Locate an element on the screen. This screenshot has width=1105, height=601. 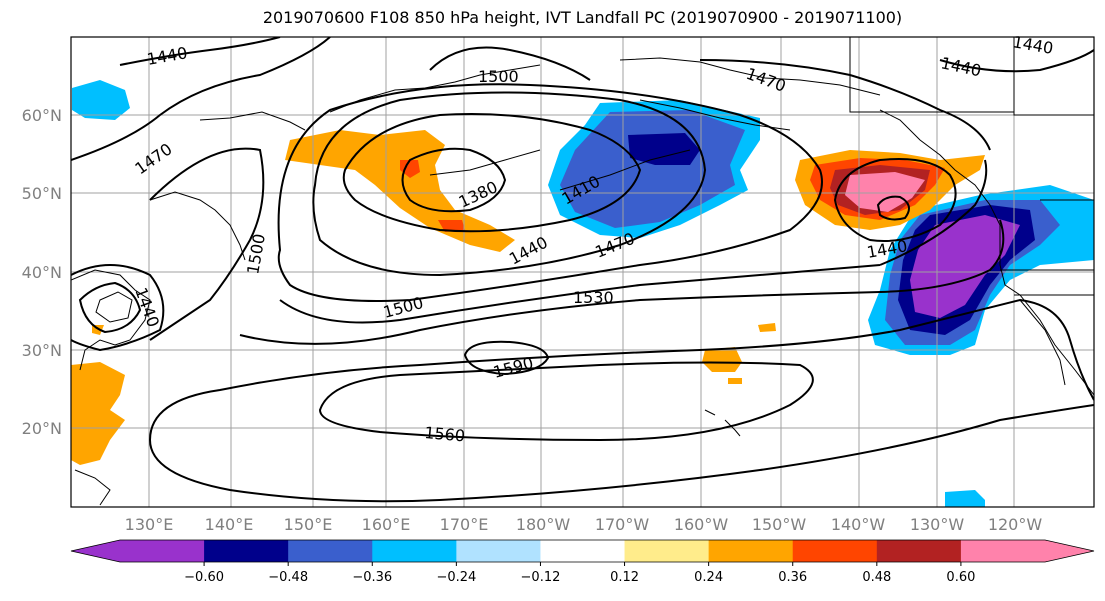
lat-label: 60°N is located at coordinates (42, 115).